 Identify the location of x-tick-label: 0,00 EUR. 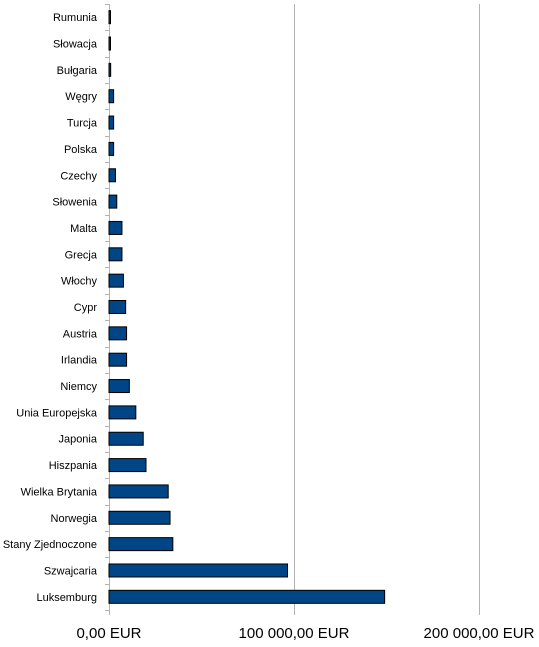
(108, 633).